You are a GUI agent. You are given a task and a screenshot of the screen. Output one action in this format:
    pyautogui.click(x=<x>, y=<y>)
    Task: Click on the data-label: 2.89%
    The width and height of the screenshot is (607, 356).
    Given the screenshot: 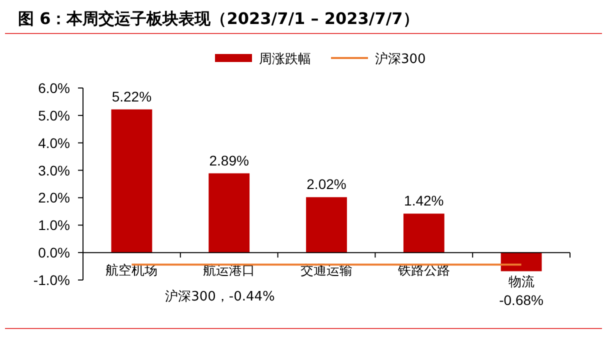 What is the action you would take?
    pyautogui.click(x=229, y=160)
    